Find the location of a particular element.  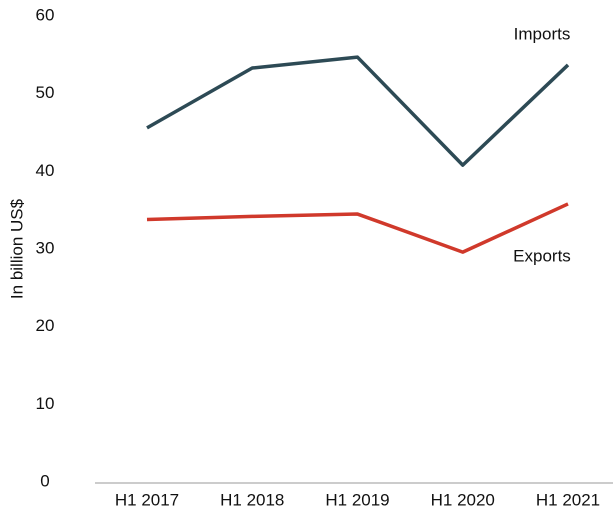

x-tick-label: H1 2019 is located at coordinates (357, 499).